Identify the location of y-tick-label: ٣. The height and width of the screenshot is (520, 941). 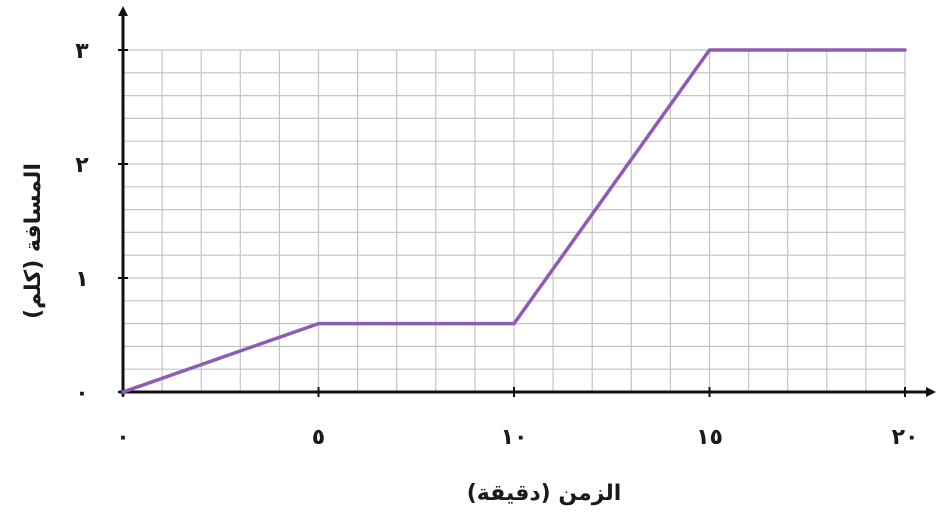
(82, 51).